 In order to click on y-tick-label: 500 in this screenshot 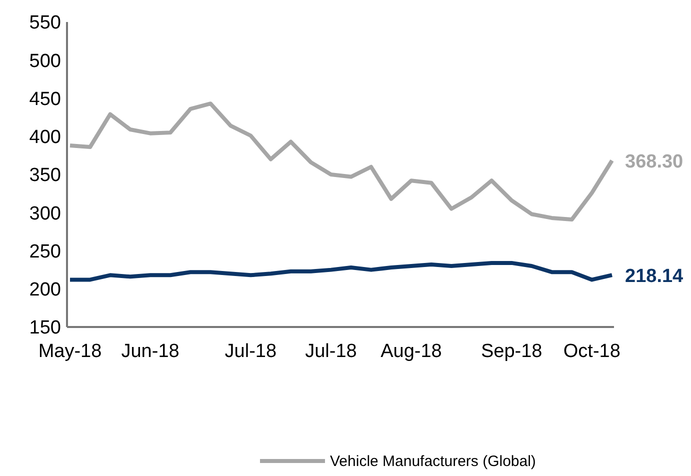, I will do `click(45, 61)`.